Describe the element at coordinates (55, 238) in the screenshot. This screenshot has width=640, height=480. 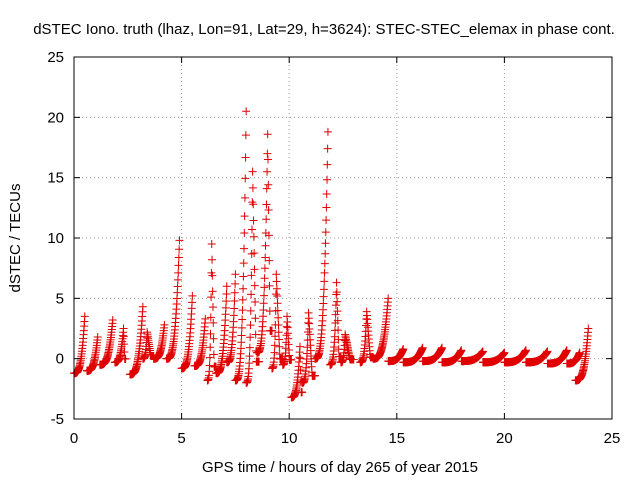
I see `y-tick-label: 10` at that location.